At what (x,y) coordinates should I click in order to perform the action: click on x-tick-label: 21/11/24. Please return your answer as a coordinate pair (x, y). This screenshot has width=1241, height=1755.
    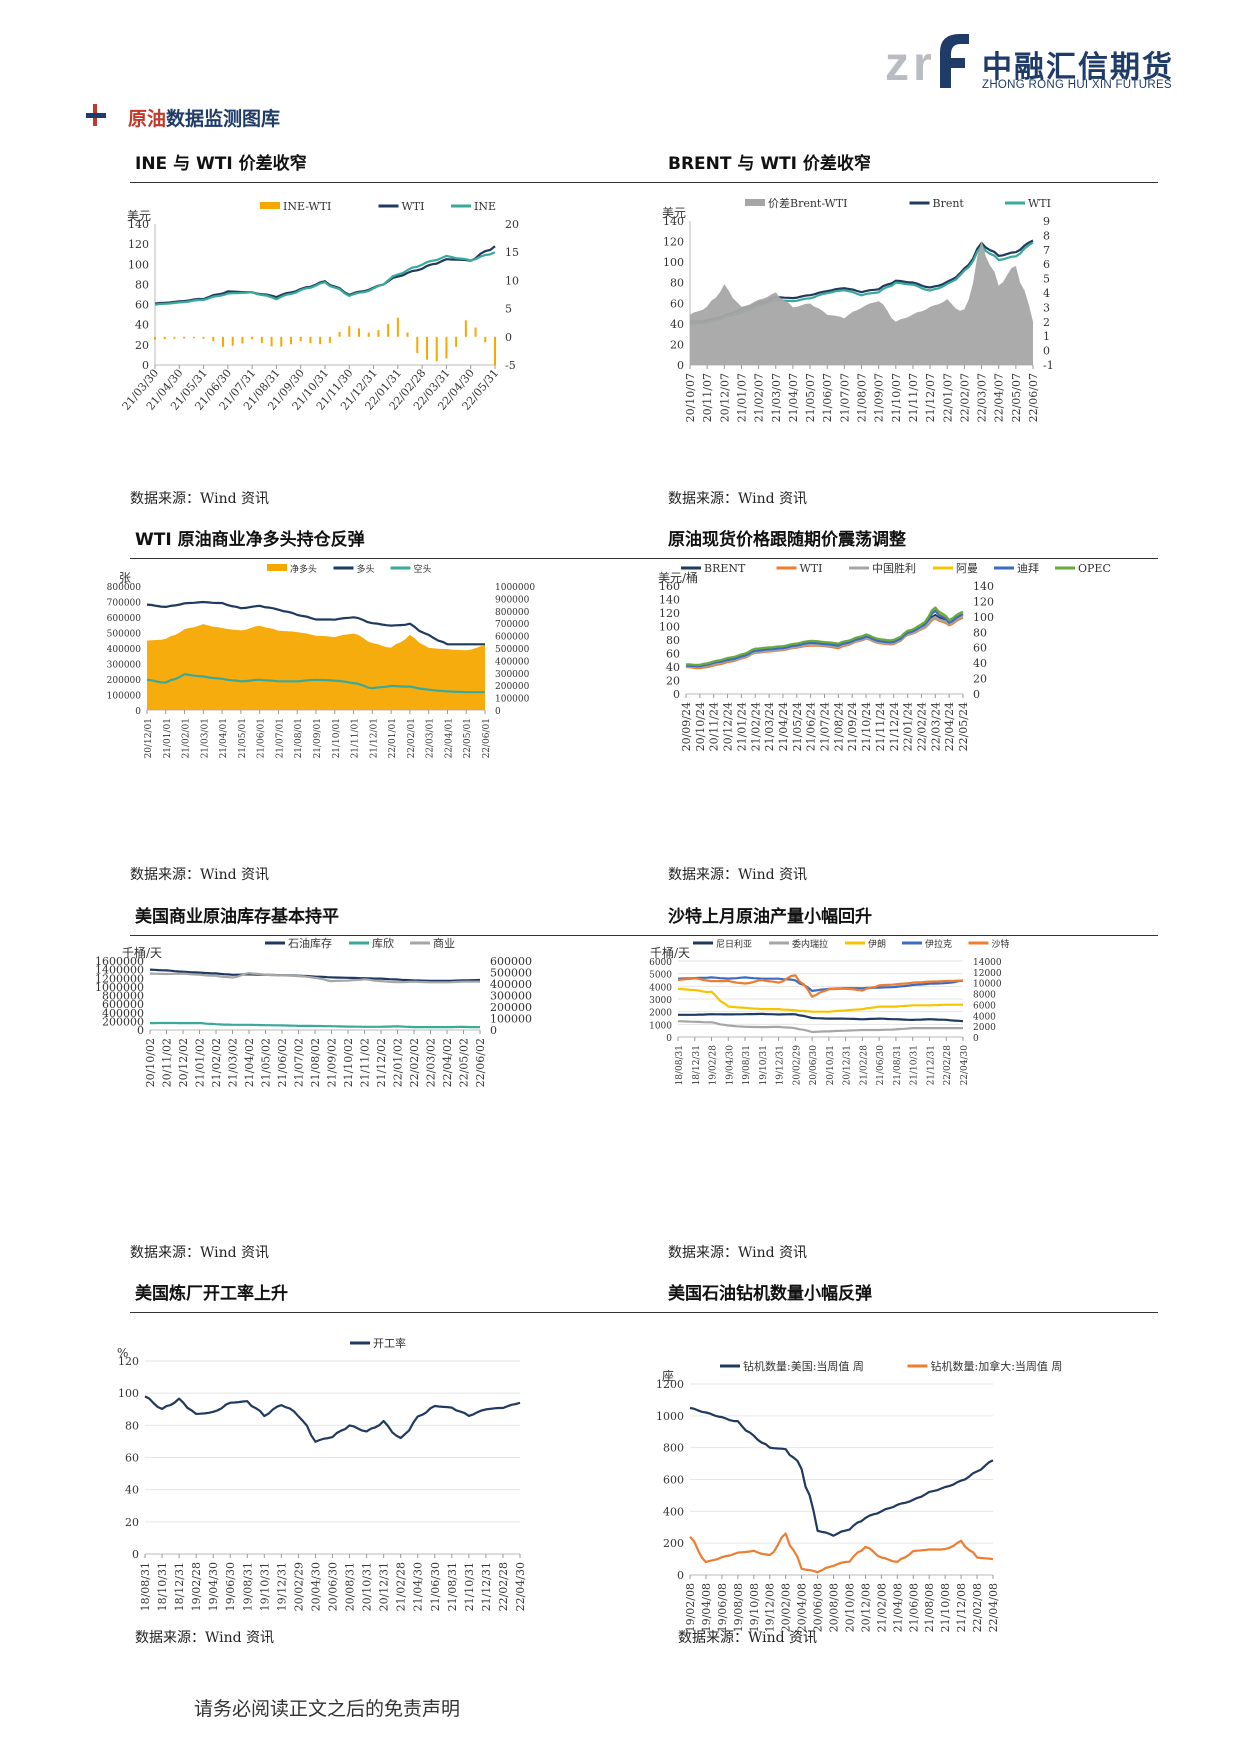
    Looking at the image, I should click on (880, 726).